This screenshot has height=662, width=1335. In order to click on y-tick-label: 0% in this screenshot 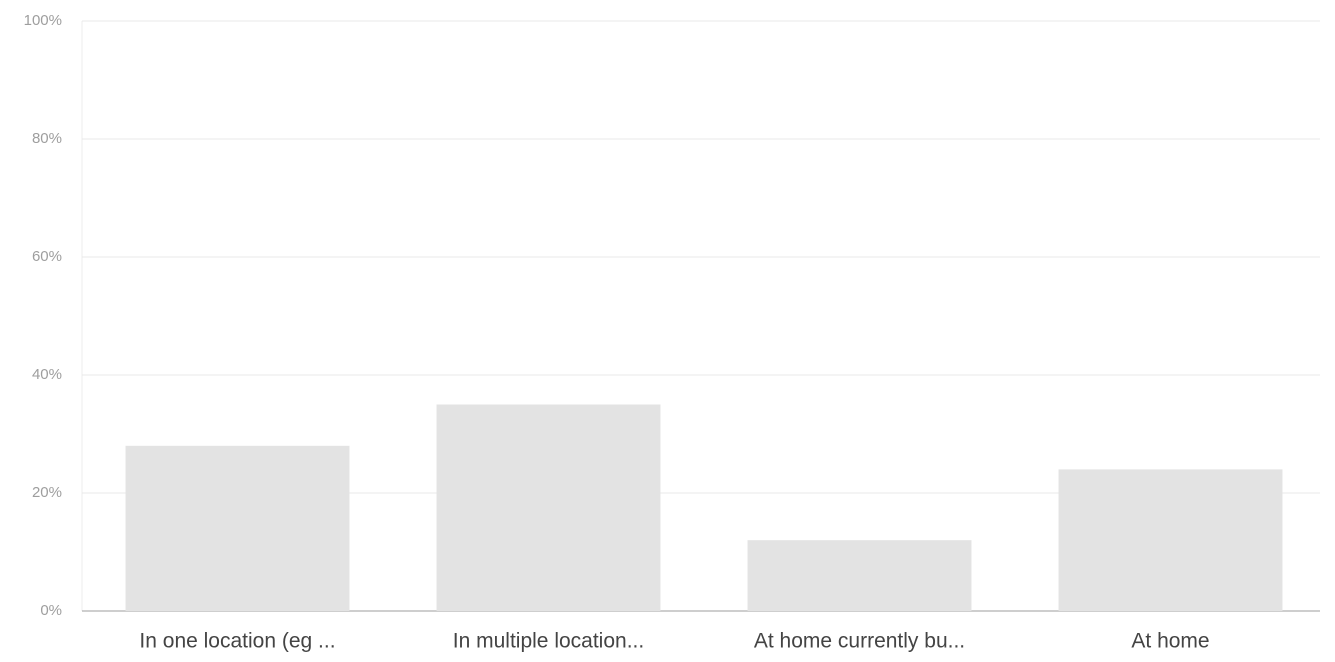, I will do `click(51, 610)`.